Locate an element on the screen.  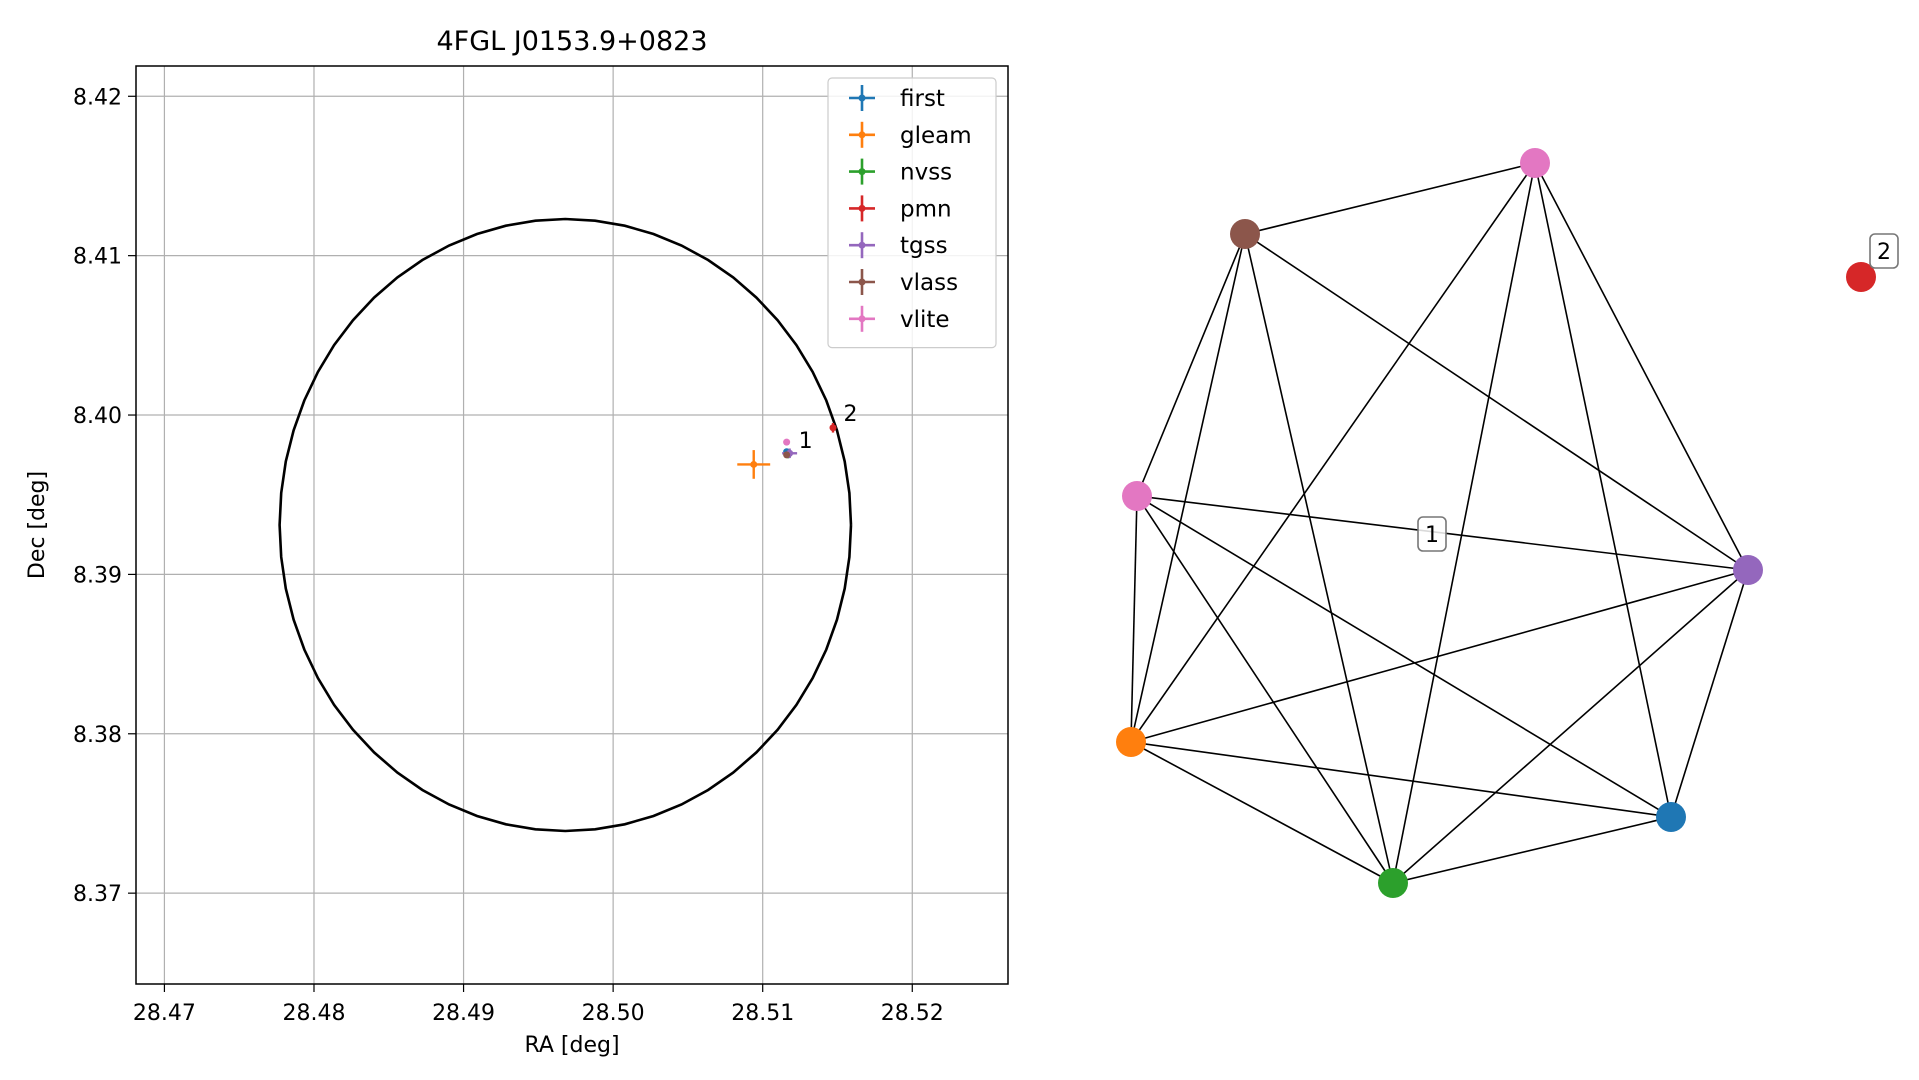
marker-vlass is located at coordinates (787, 455).